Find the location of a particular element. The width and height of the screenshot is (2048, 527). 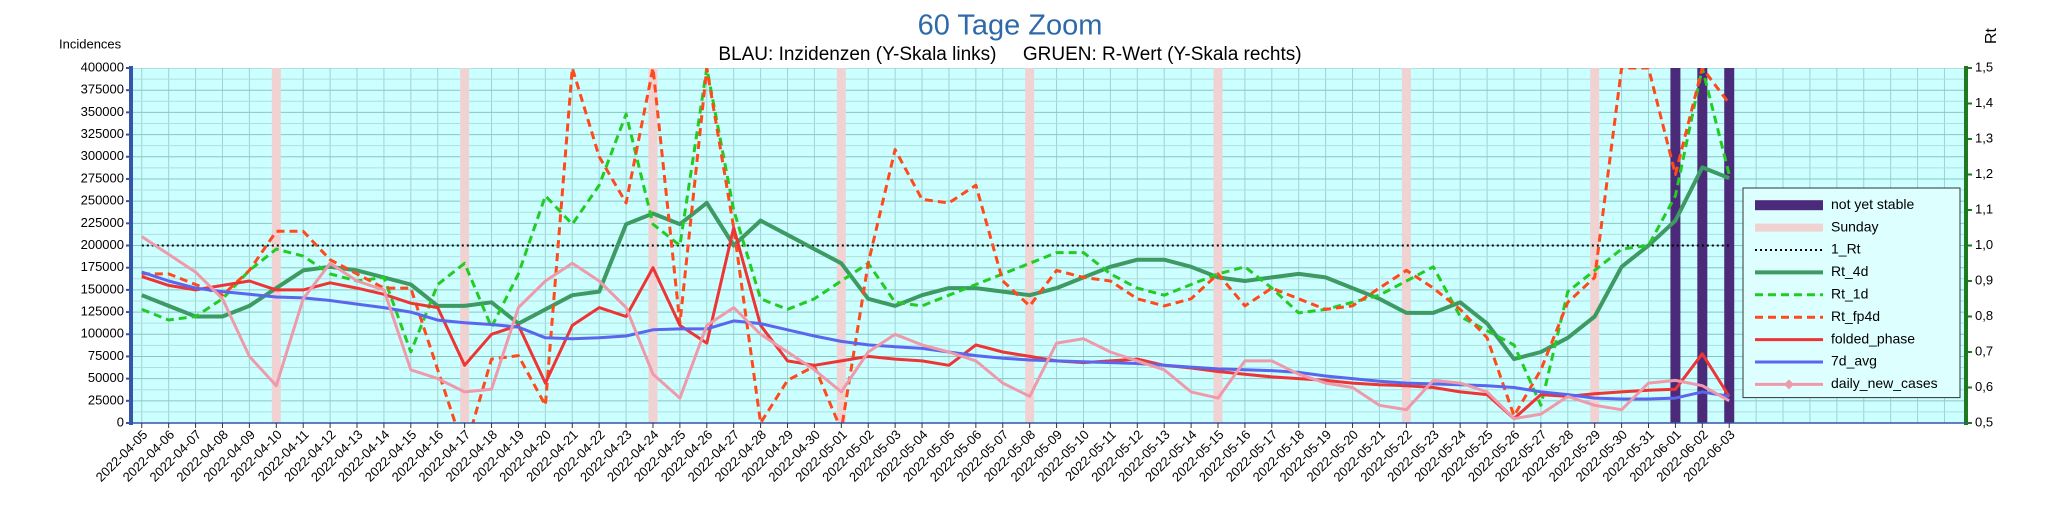

y2-tick-label: 0,9 is located at coordinates (1984, 279).